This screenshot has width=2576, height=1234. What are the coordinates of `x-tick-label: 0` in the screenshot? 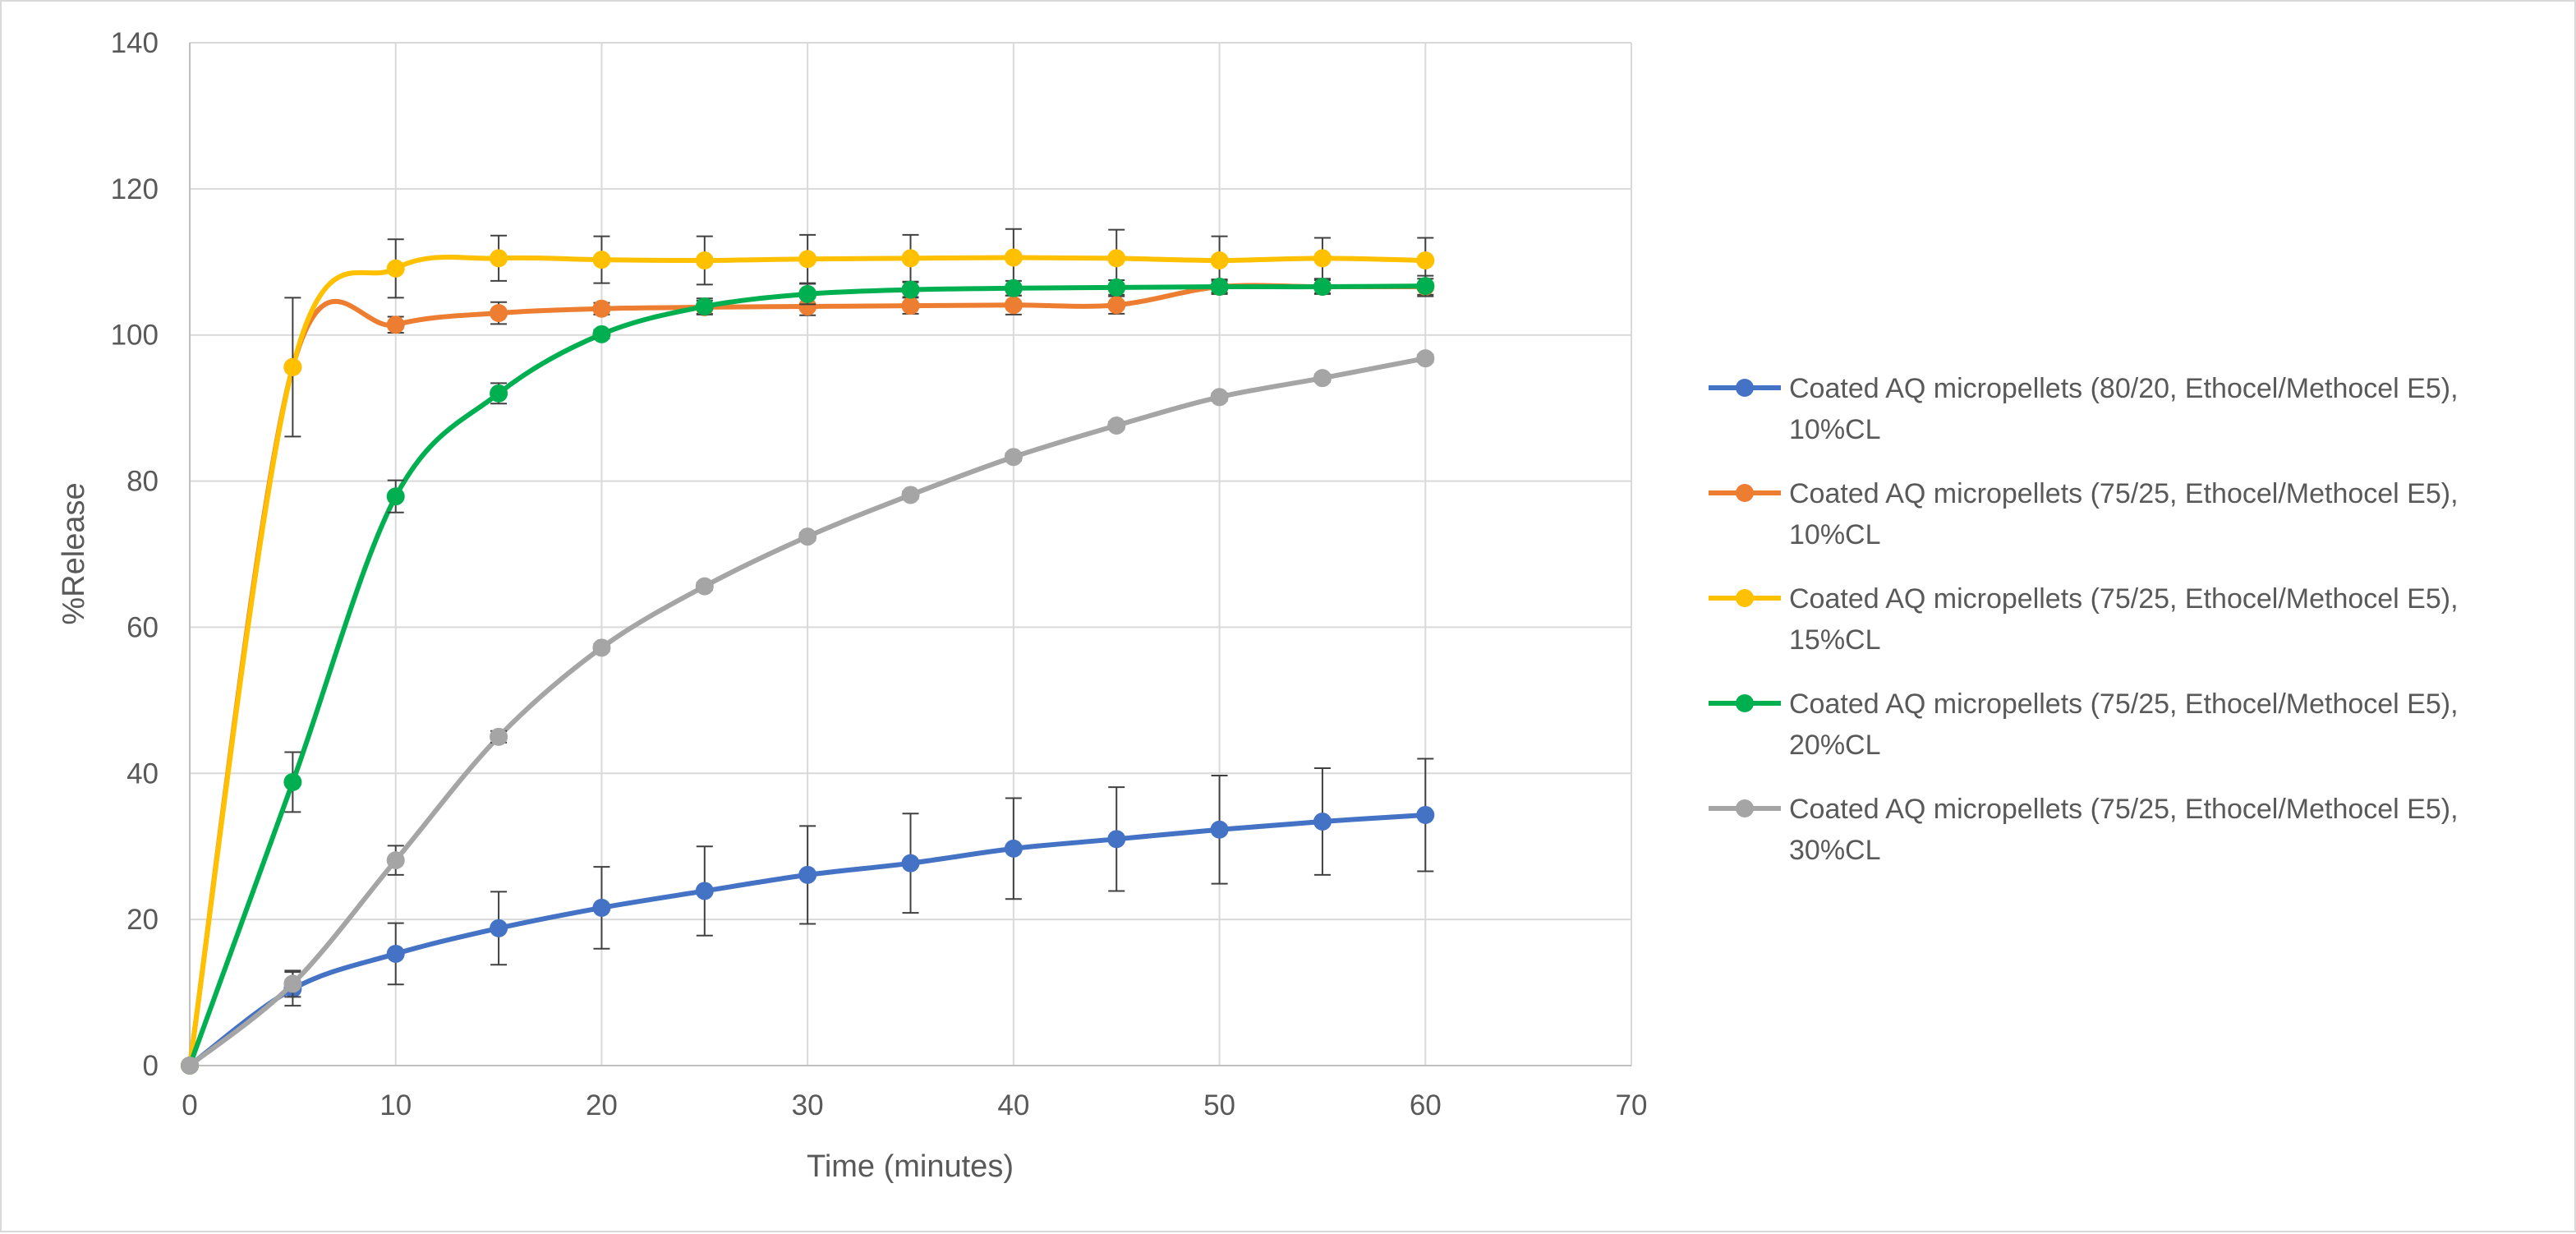 It's located at (189, 1105).